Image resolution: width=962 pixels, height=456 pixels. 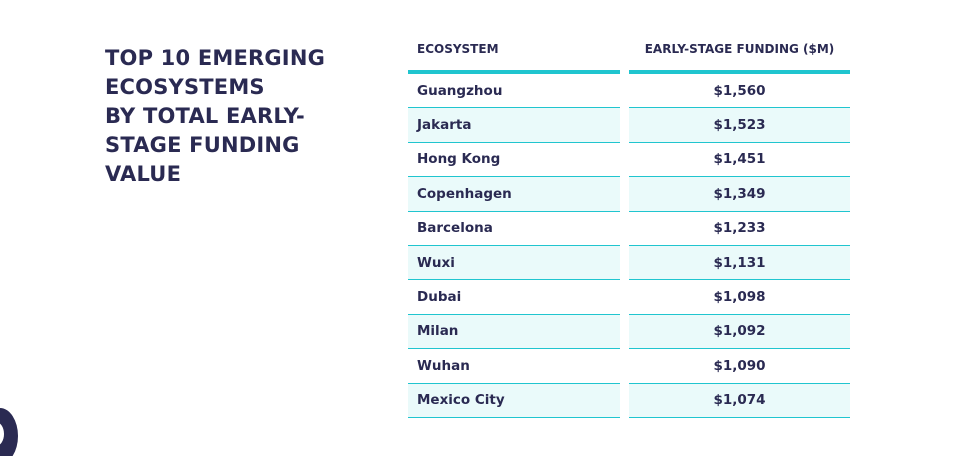 I want to click on ecosystem-cell: Wuhan, so click(x=514, y=366).